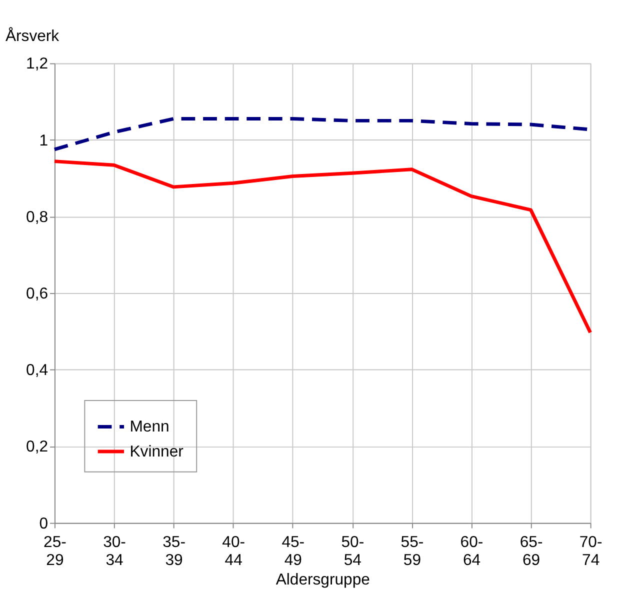 The width and height of the screenshot is (624, 612). What do you see at coordinates (55, 551) in the screenshot?
I see `x-tick-label: 25- 29` at bounding box center [55, 551].